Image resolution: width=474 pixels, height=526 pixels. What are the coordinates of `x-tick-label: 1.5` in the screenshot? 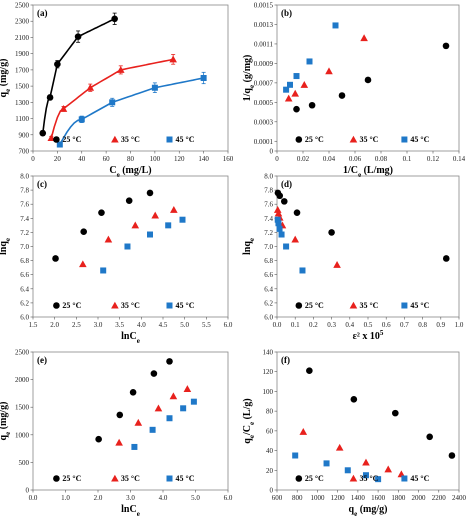 It's located at (33, 325).